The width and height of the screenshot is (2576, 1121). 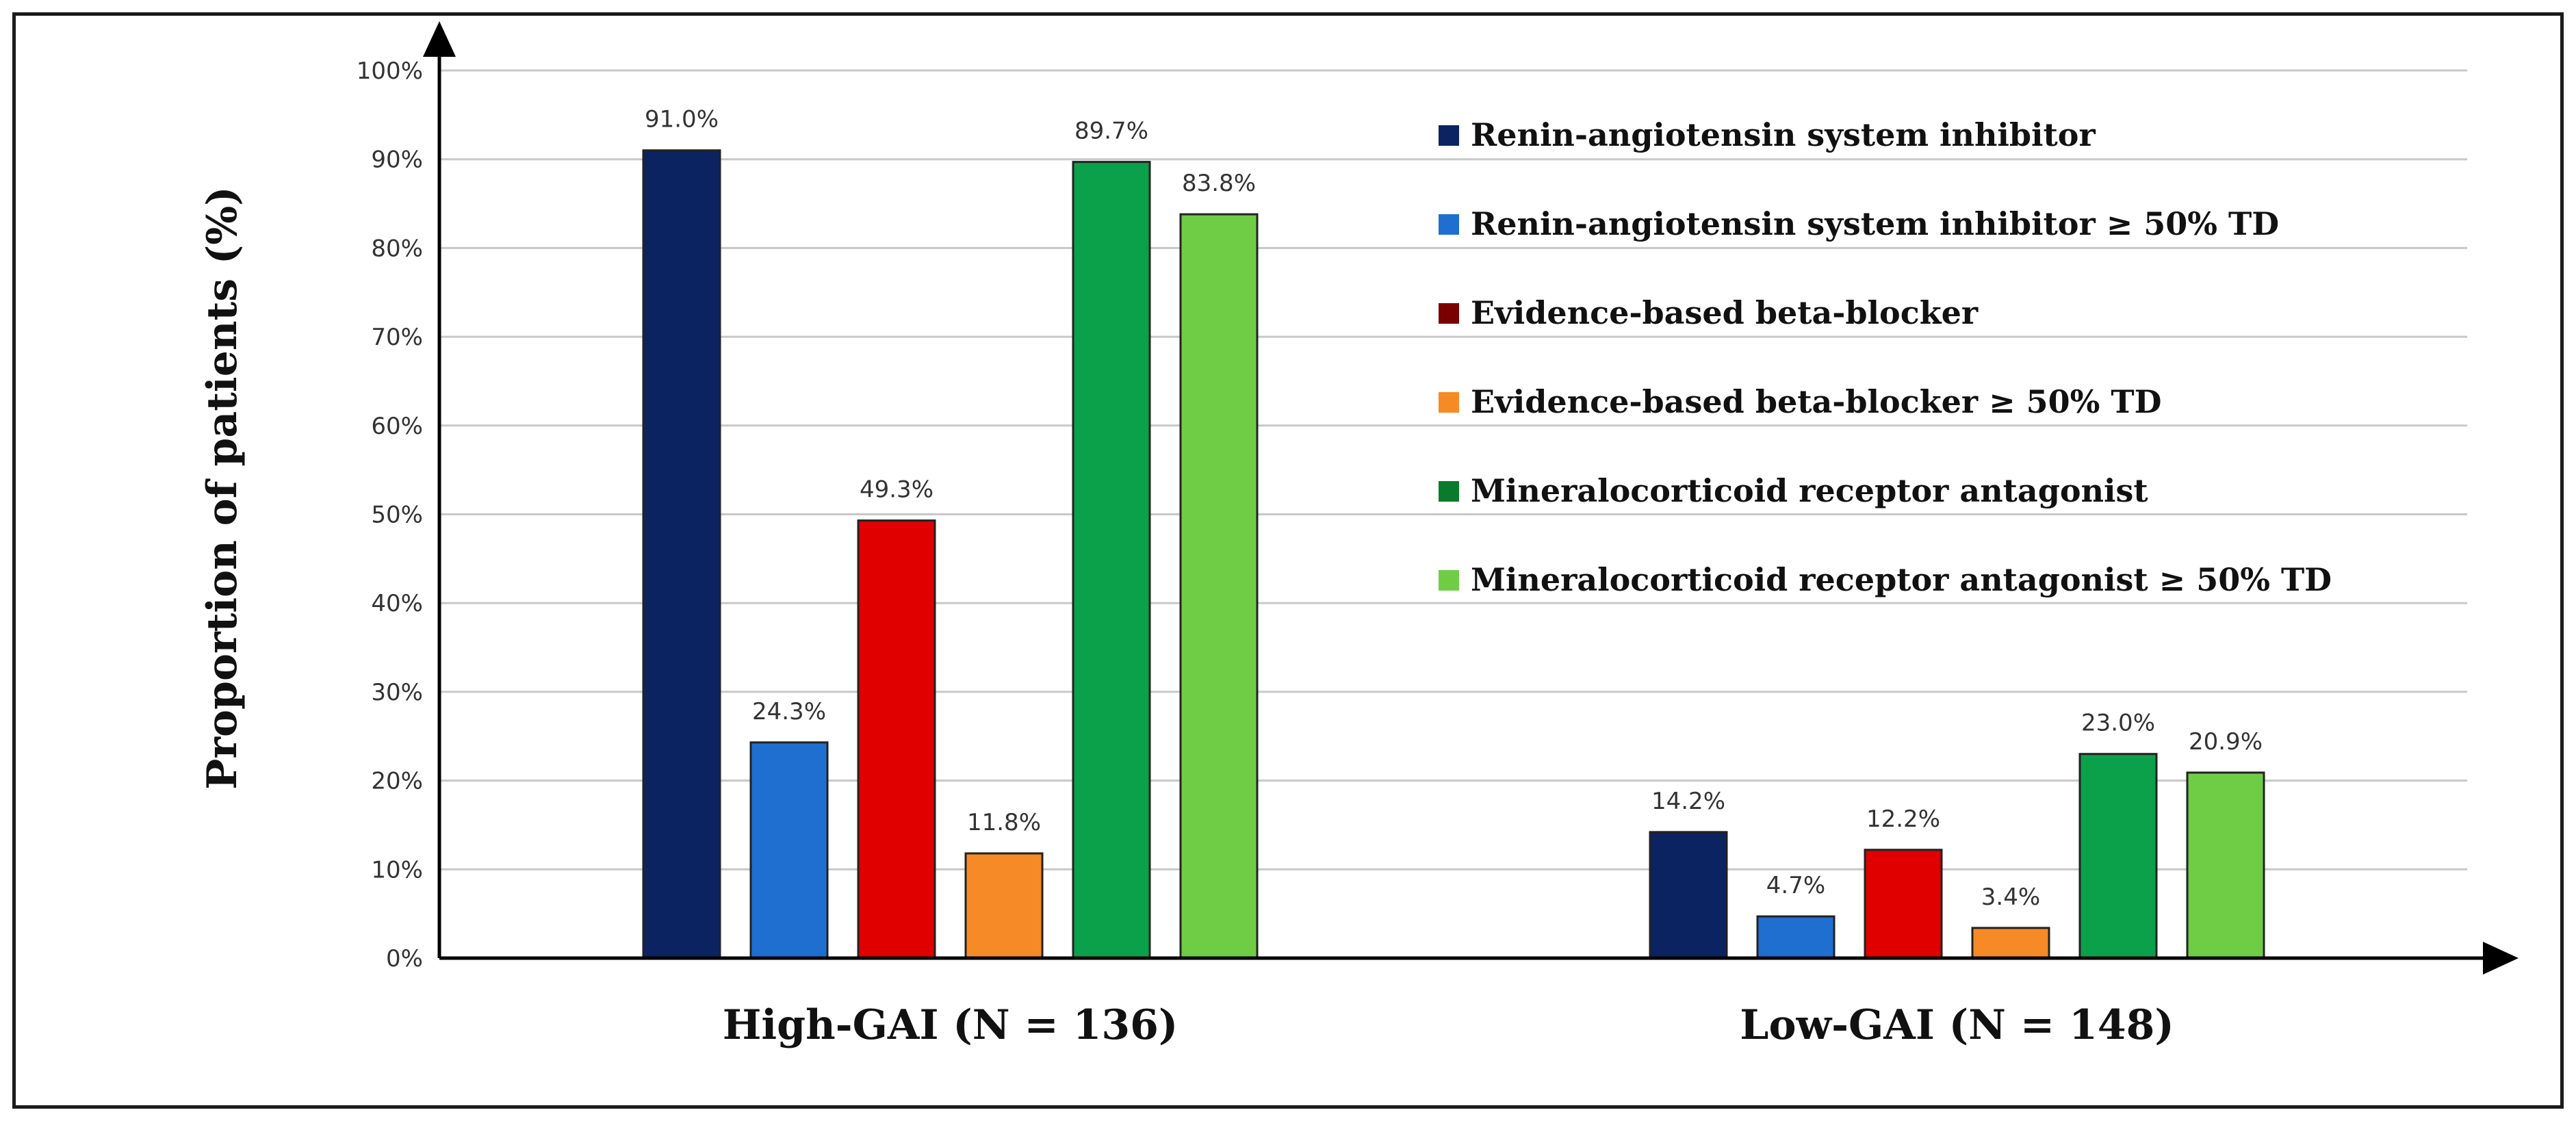 I want to click on data-label: 14.2%, so click(x=1688, y=802).